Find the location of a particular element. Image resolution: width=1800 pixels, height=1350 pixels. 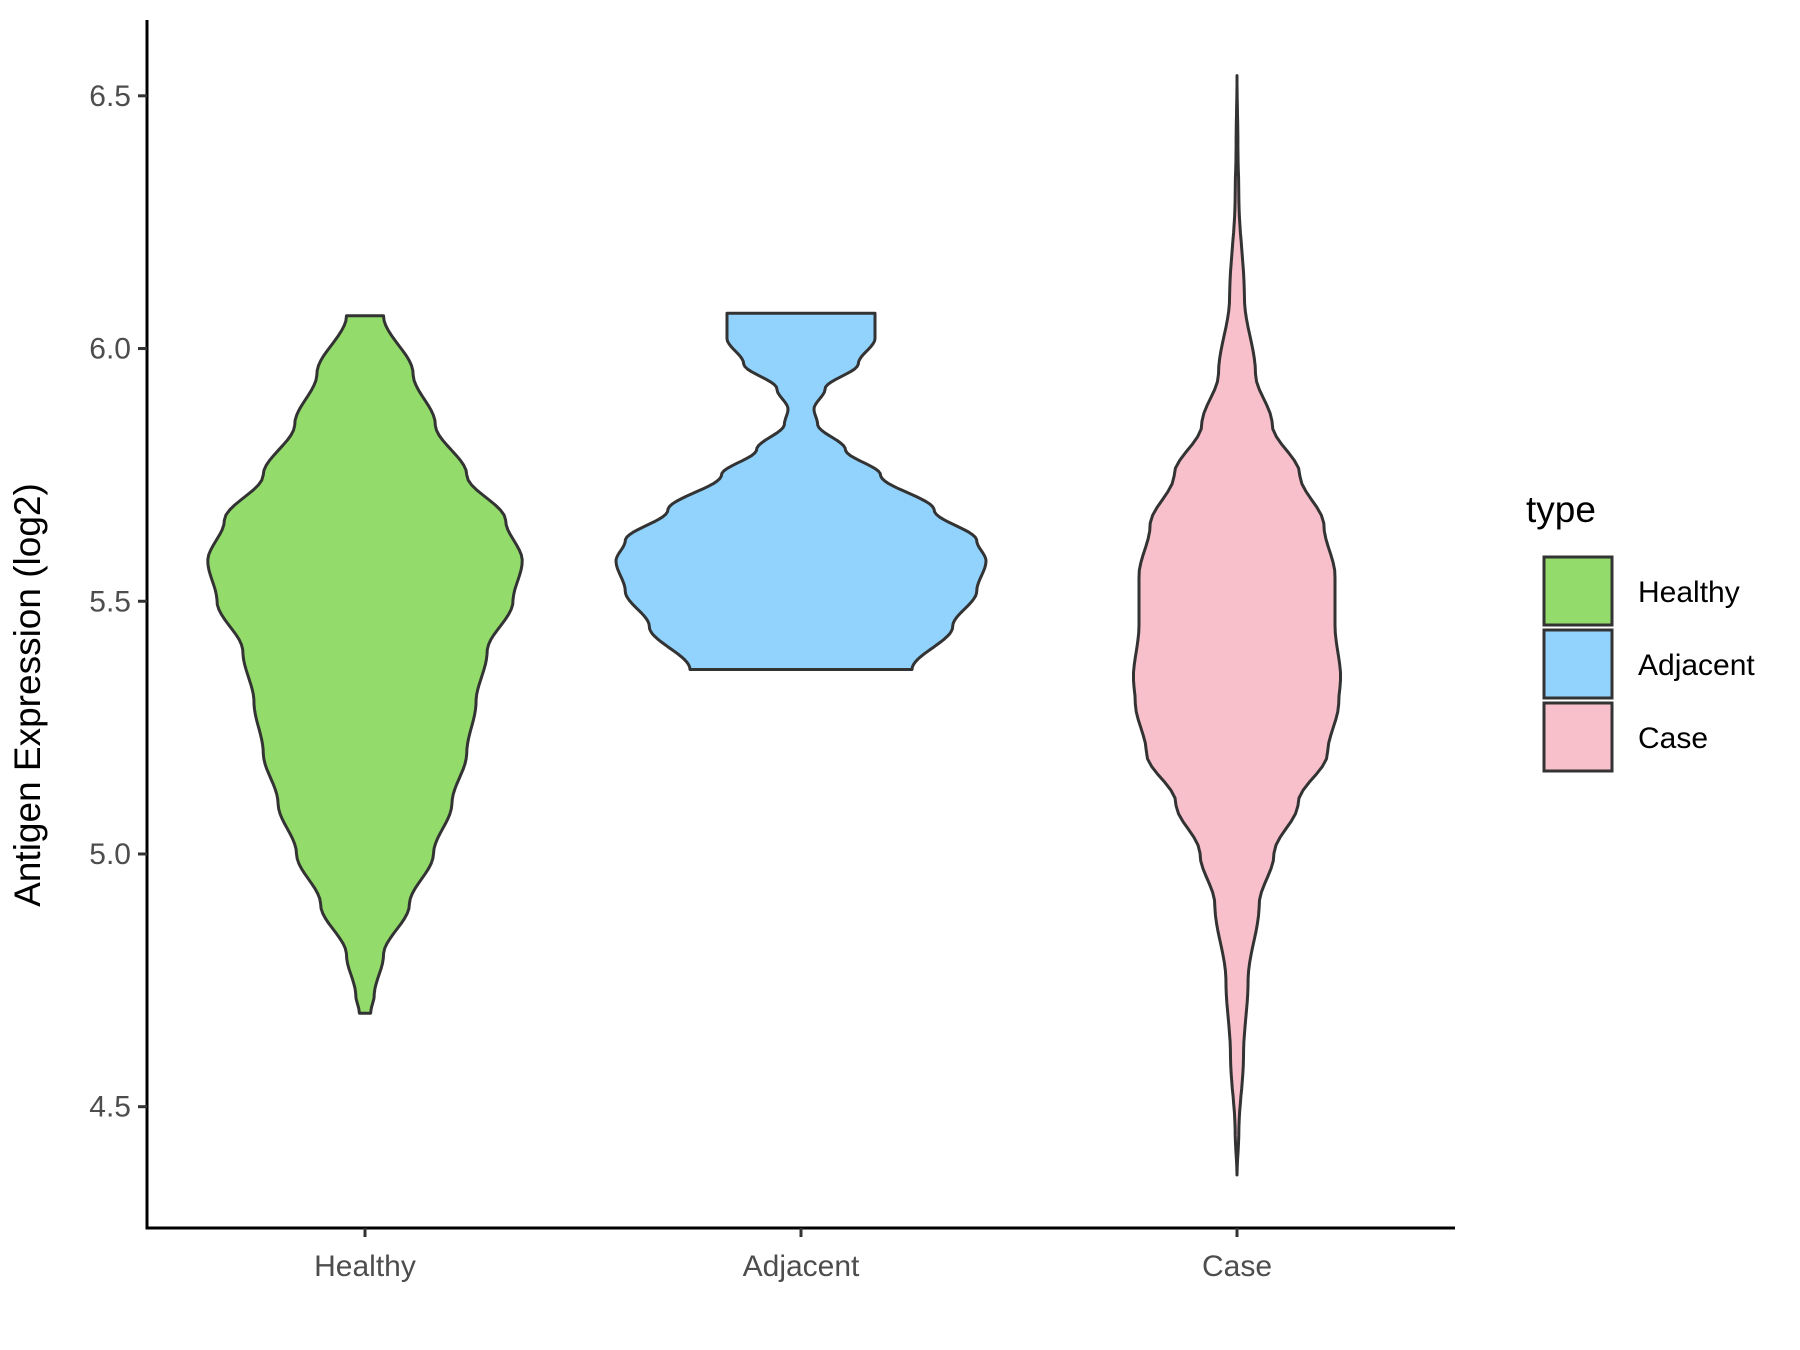

legend-key-case is located at coordinates (1578, 737).